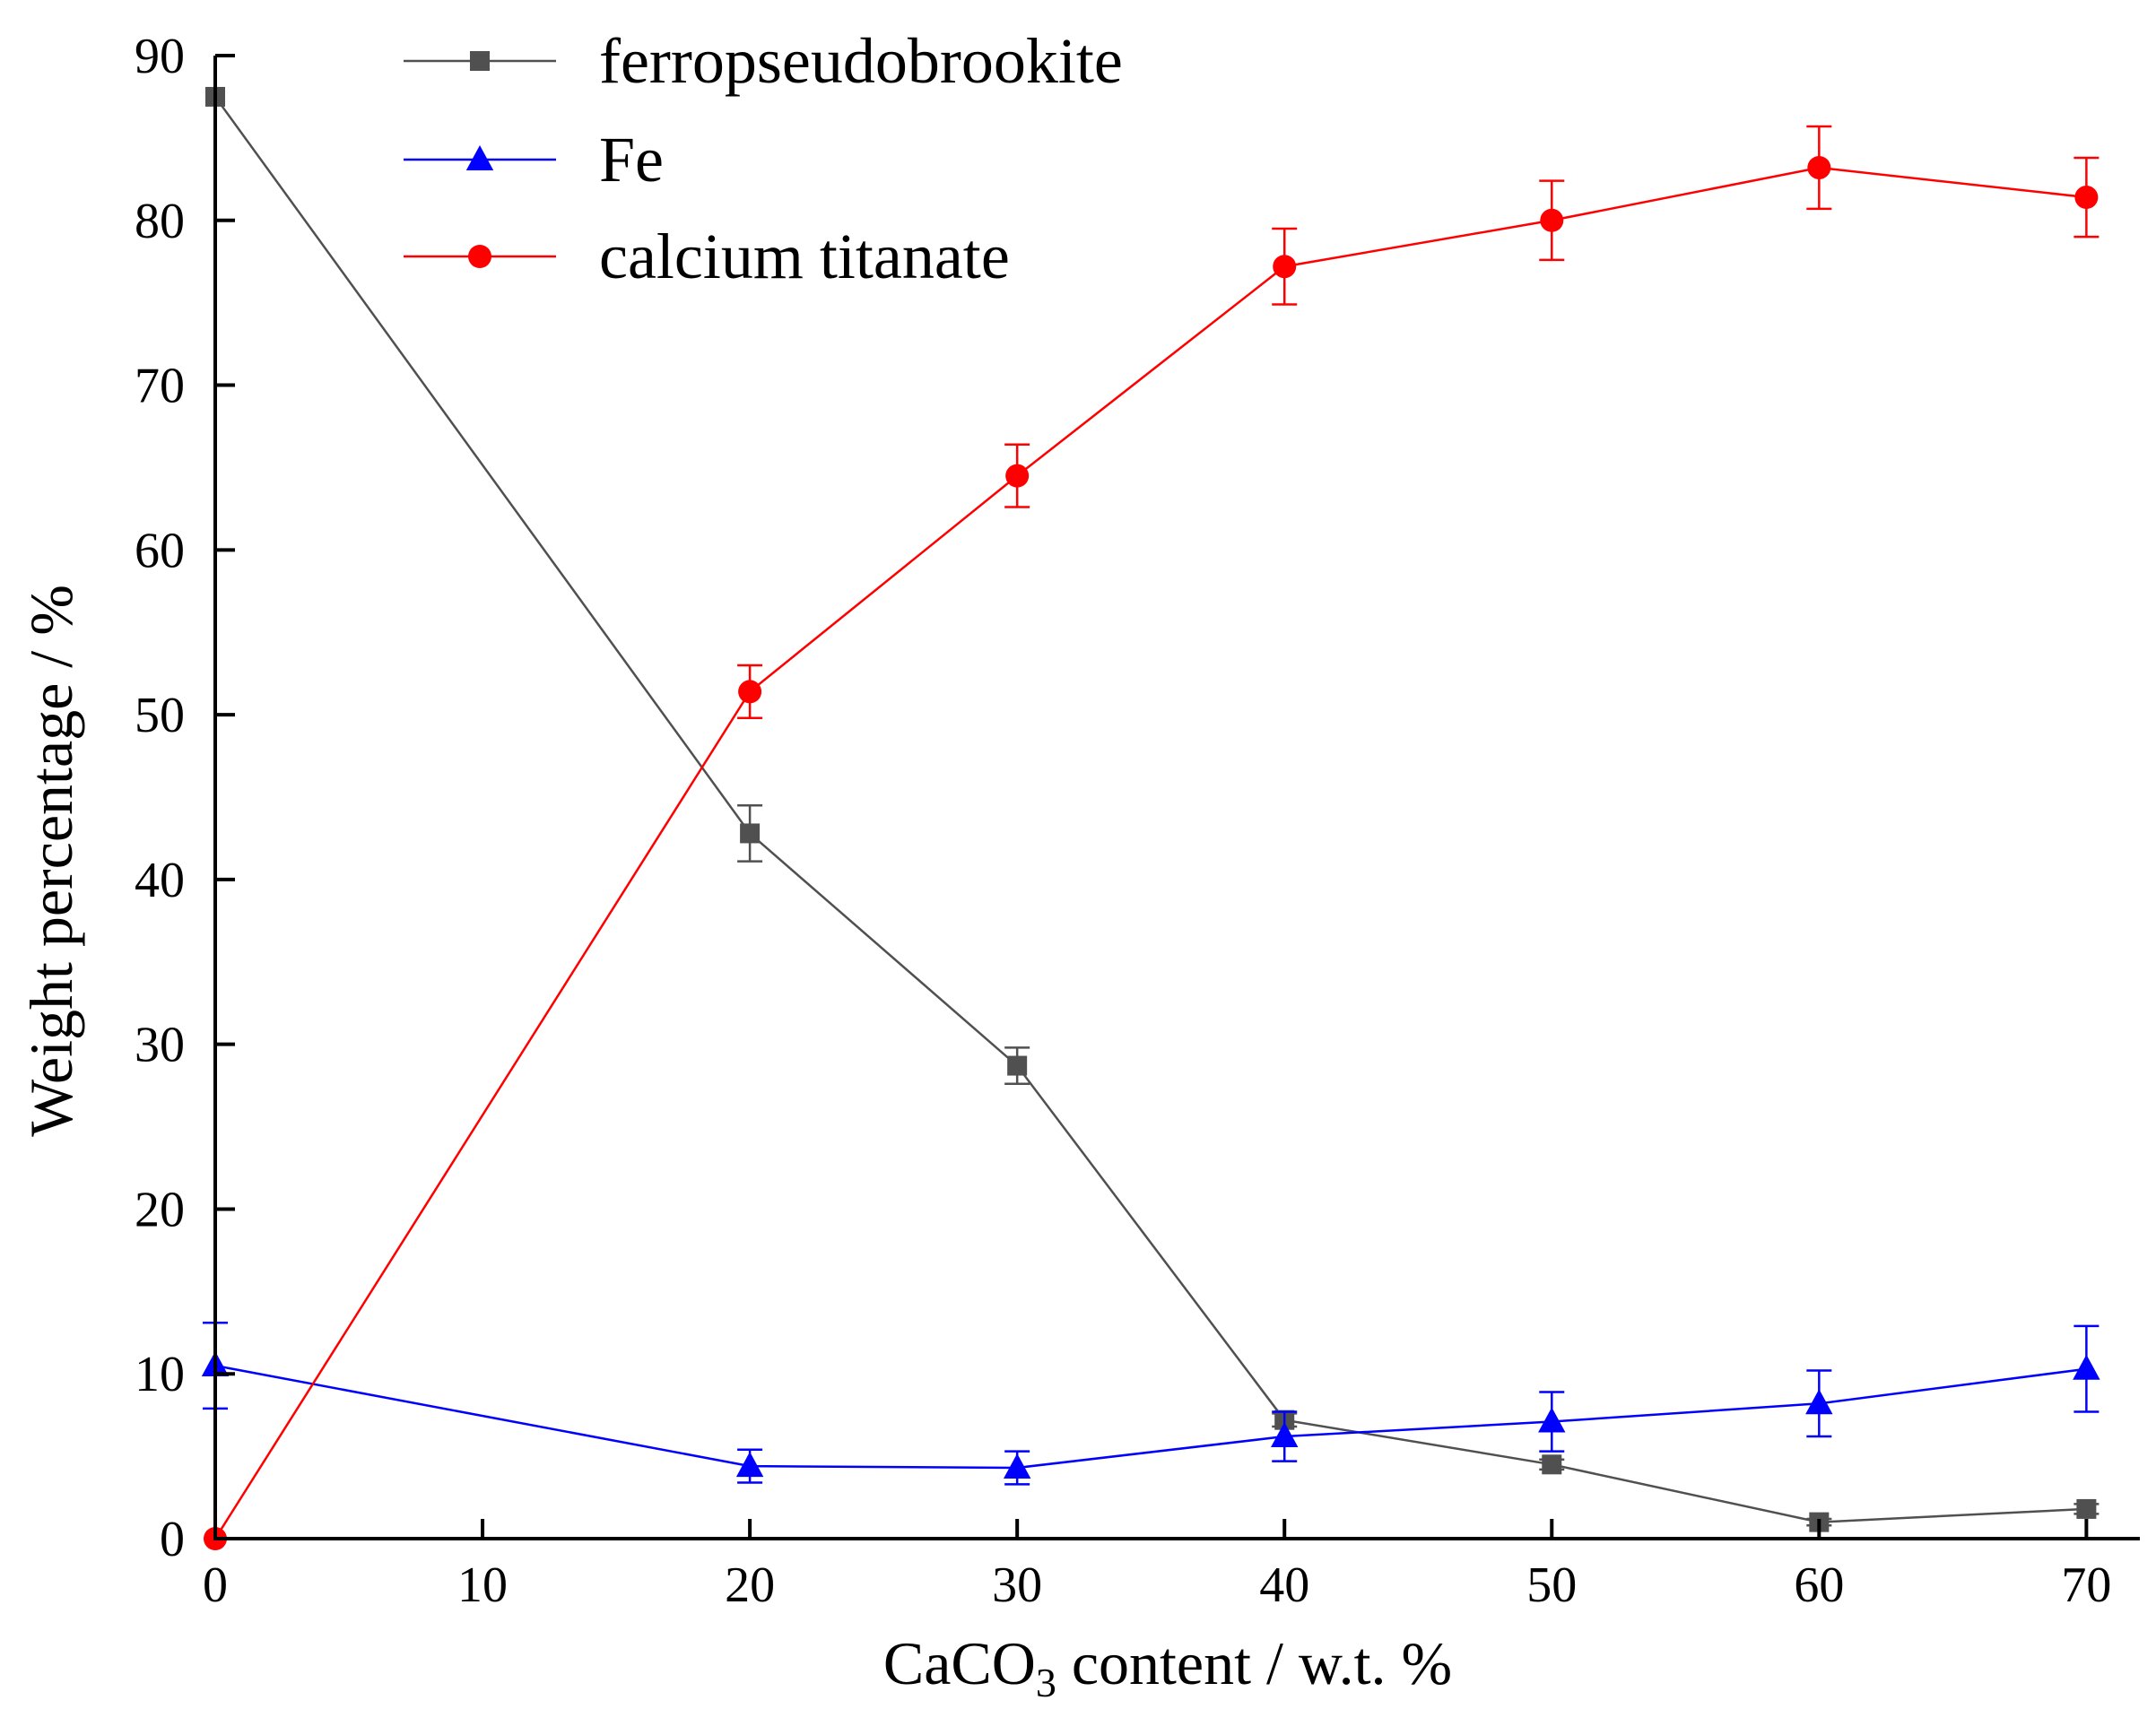 The image size is (2156, 1709). I want to click on y-tick-label: 70, so click(160, 386).